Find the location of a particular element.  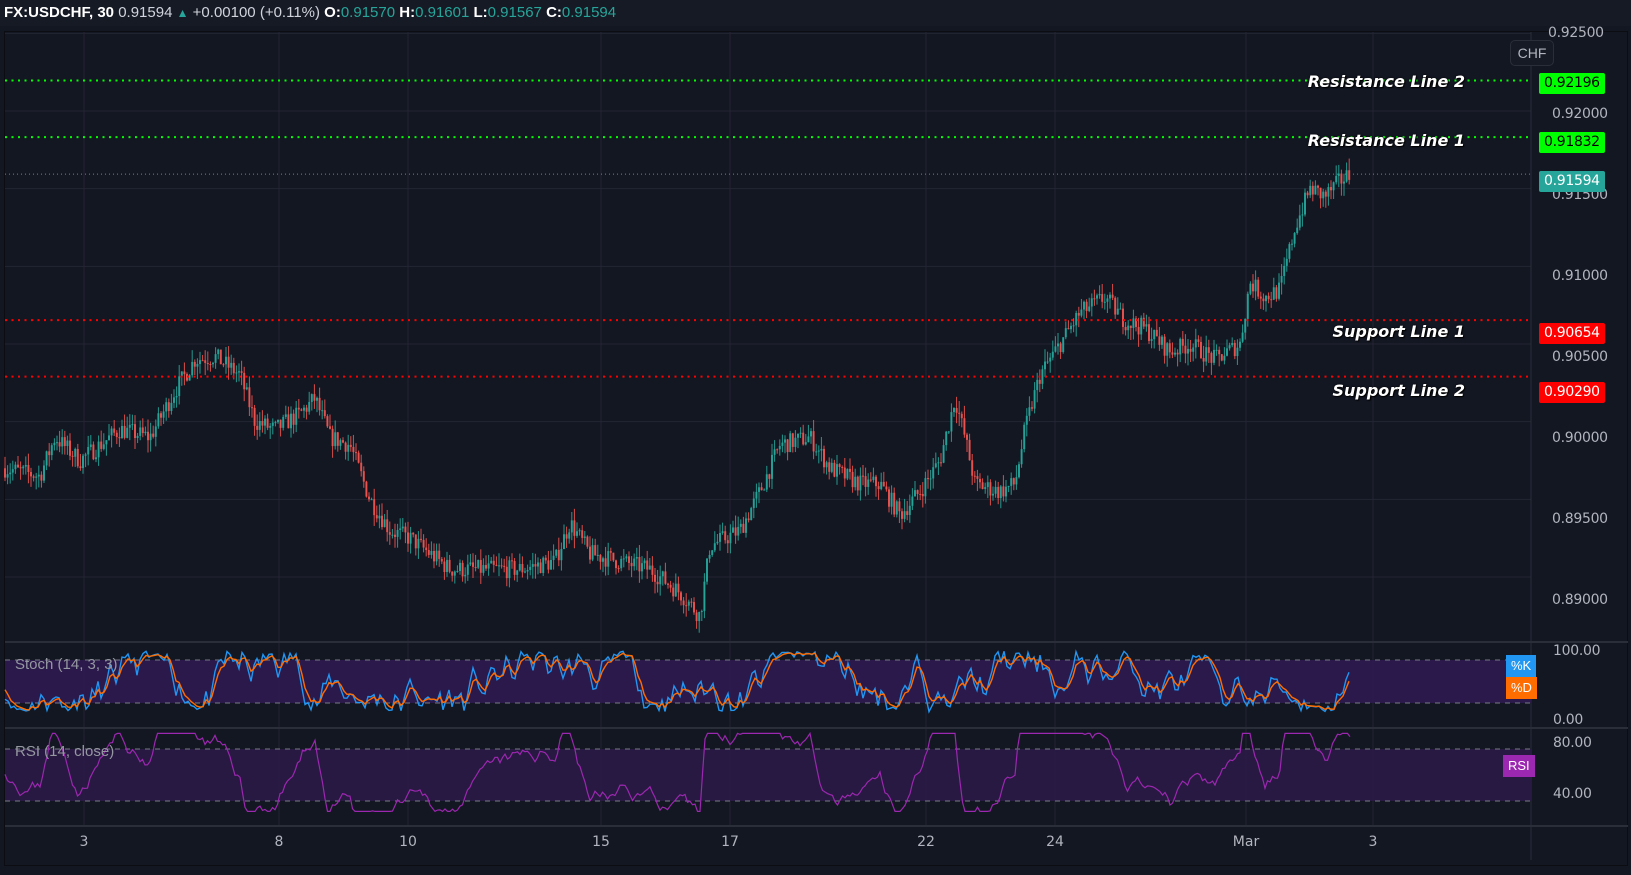

open-label: O: is located at coordinates (332, 12).